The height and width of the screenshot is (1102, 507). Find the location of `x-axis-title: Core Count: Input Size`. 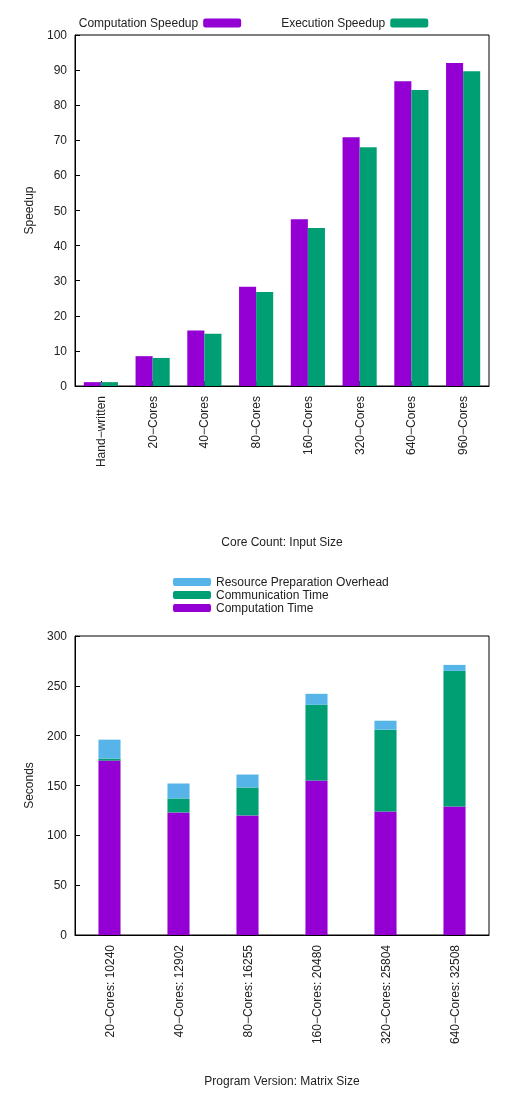

x-axis-title: Core Count: Input Size is located at coordinates (282, 542).